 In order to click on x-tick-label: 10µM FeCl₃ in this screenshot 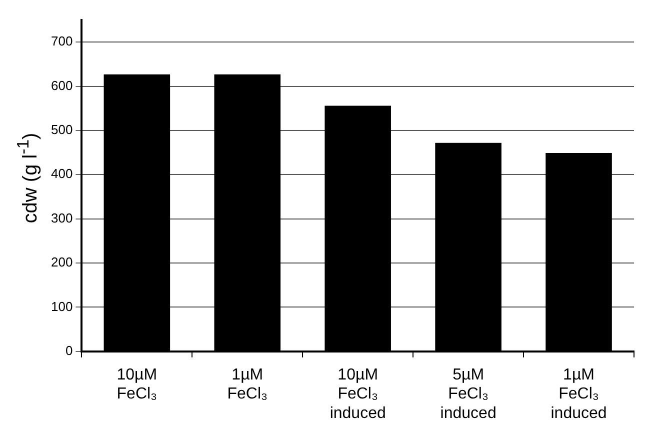, I will do `click(137, 384)`.